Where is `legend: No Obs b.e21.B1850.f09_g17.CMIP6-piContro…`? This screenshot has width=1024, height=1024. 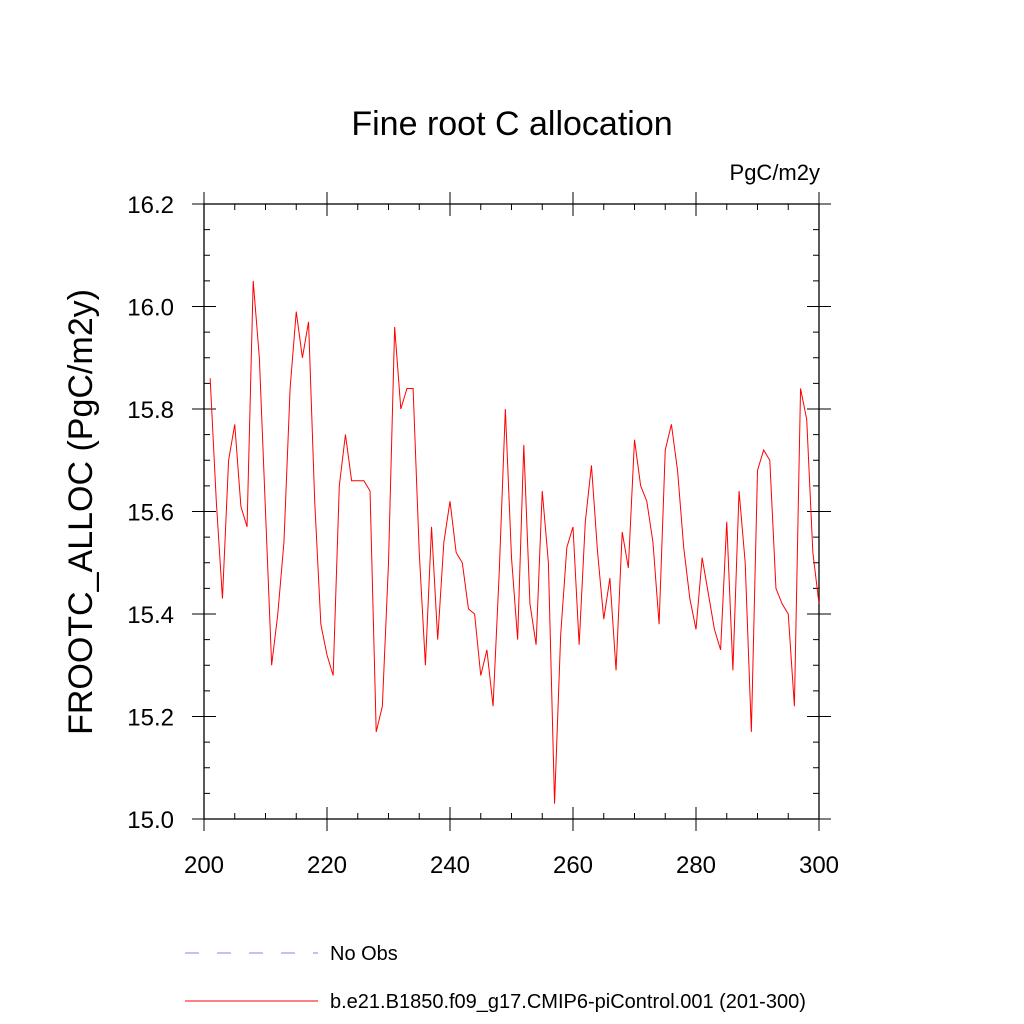
legend: No Obs b.e21.B1850.f09_g17.CMIP6-piContro… is located at coordinates (495, 978).